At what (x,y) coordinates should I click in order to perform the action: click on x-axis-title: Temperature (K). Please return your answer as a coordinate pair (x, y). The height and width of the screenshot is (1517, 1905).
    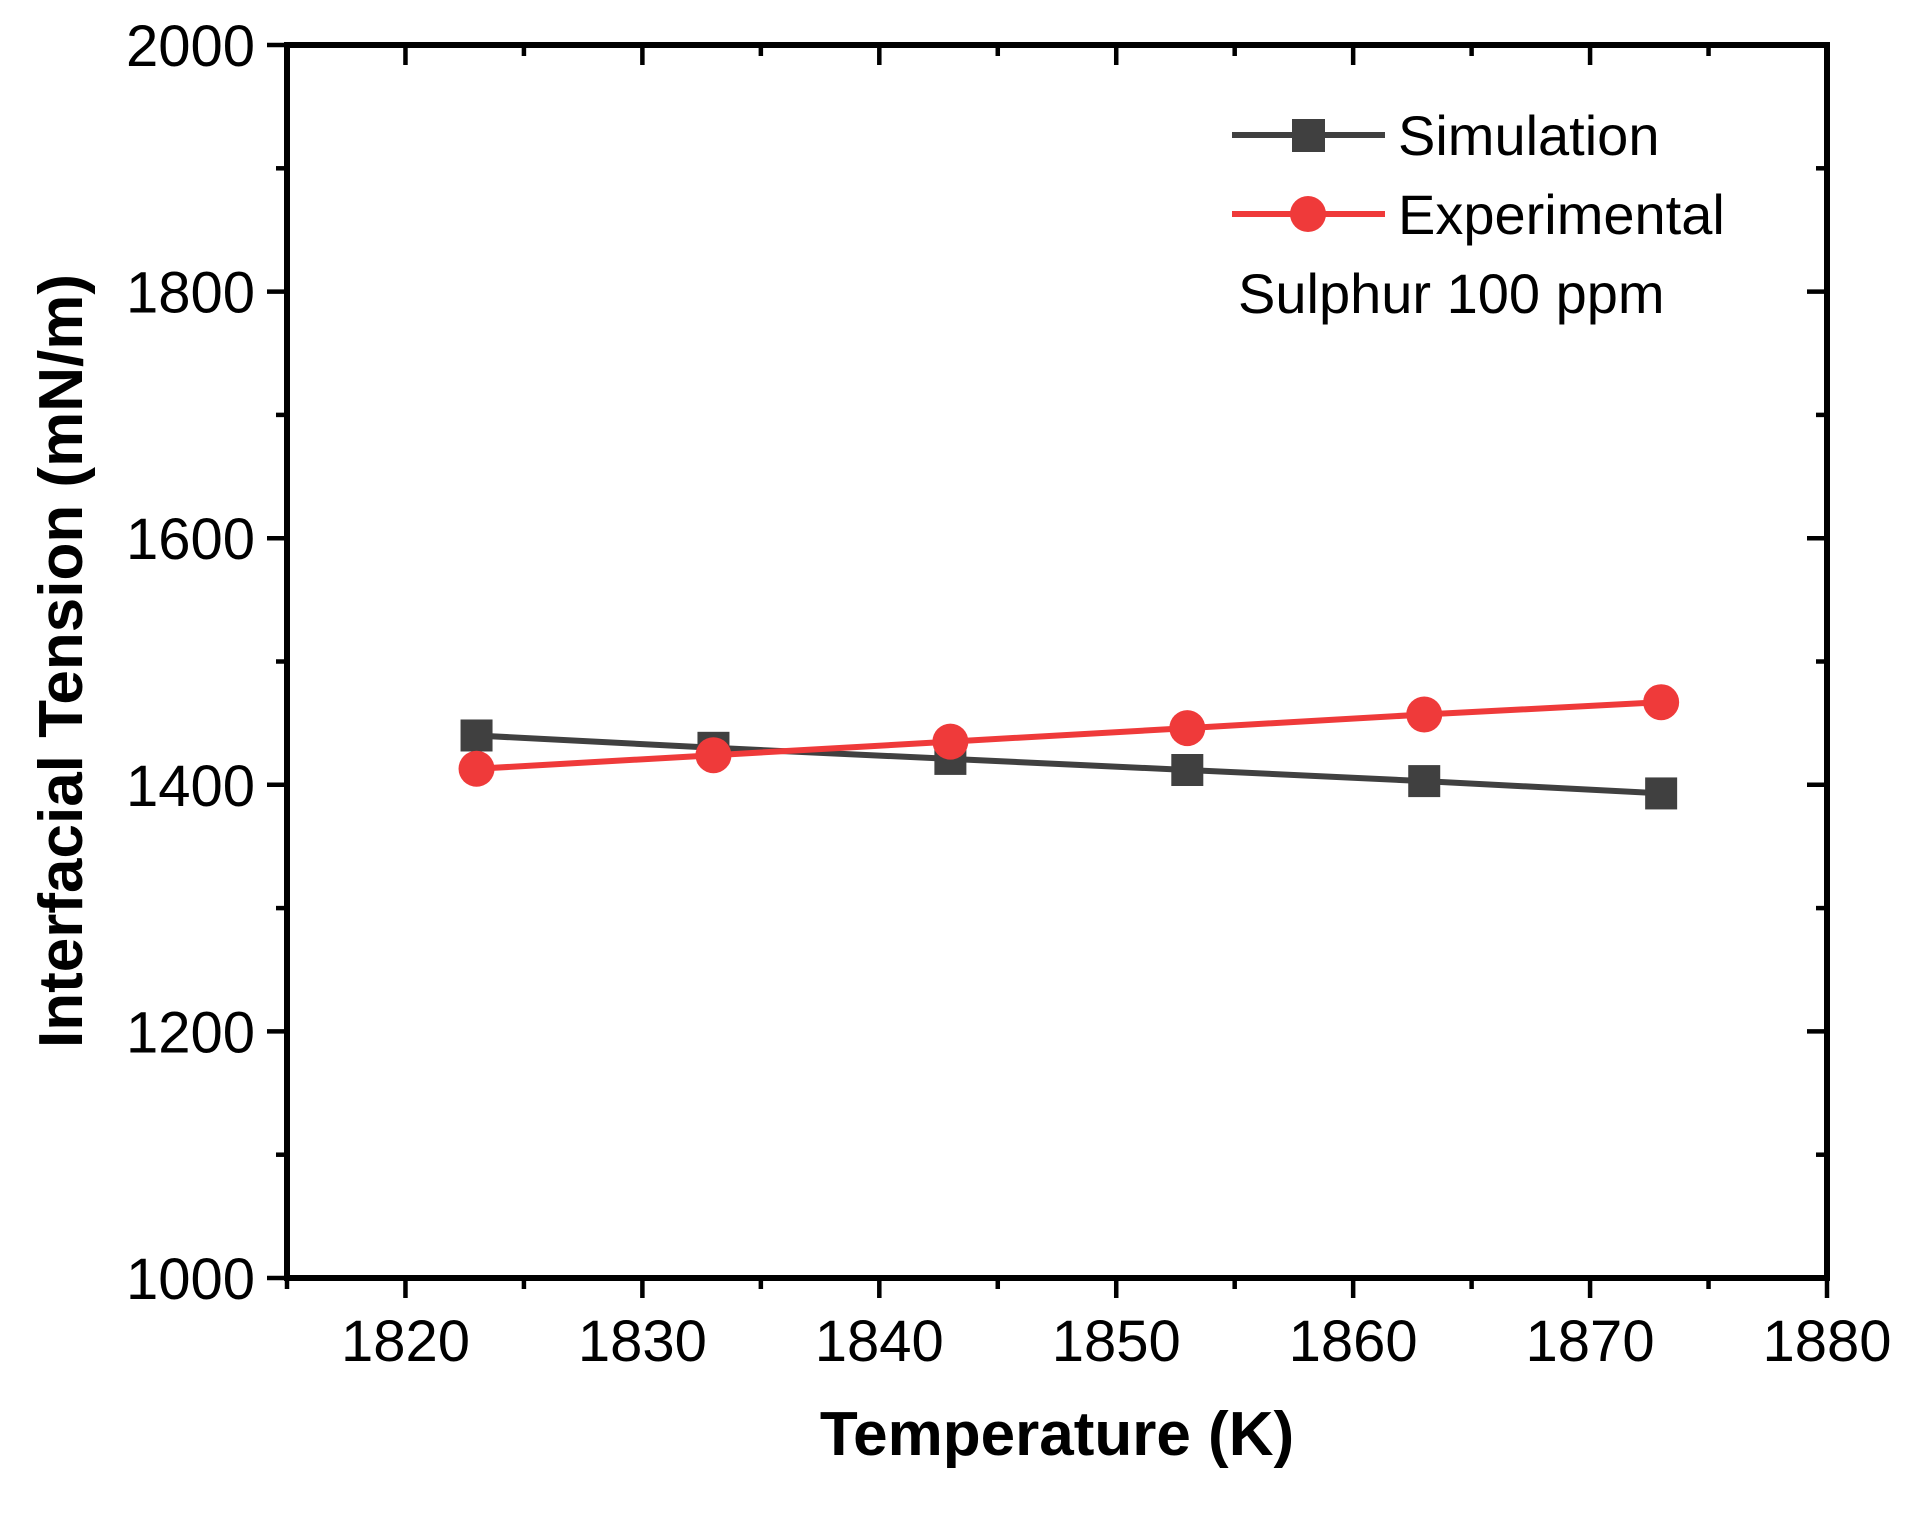
    Looking at the image, I should click on (1057, 1434).